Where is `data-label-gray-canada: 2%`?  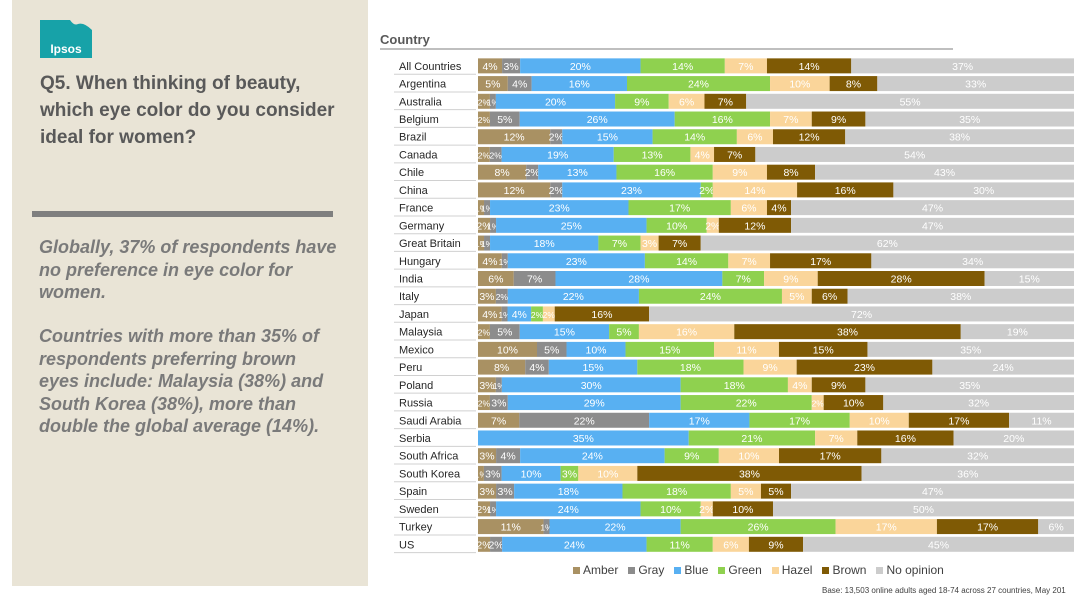
data-label-gray-canada: 2% is located at coordinates (496, 155).